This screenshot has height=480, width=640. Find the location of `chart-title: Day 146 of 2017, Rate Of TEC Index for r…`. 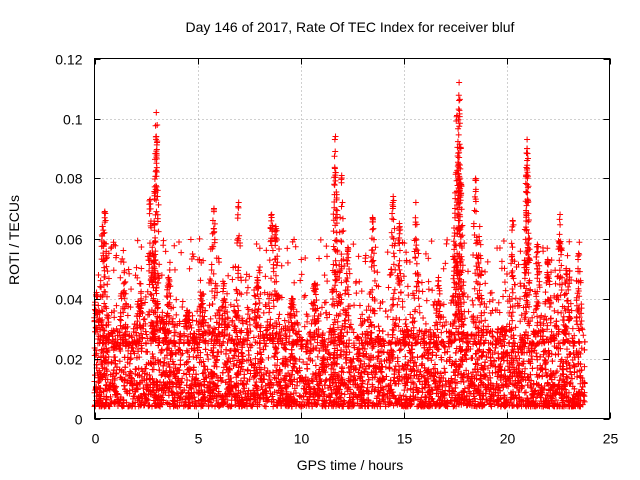

chart-title: Day 146 of 2017, Rate Of TEC Index for r… is located at coordinates (350, 27).